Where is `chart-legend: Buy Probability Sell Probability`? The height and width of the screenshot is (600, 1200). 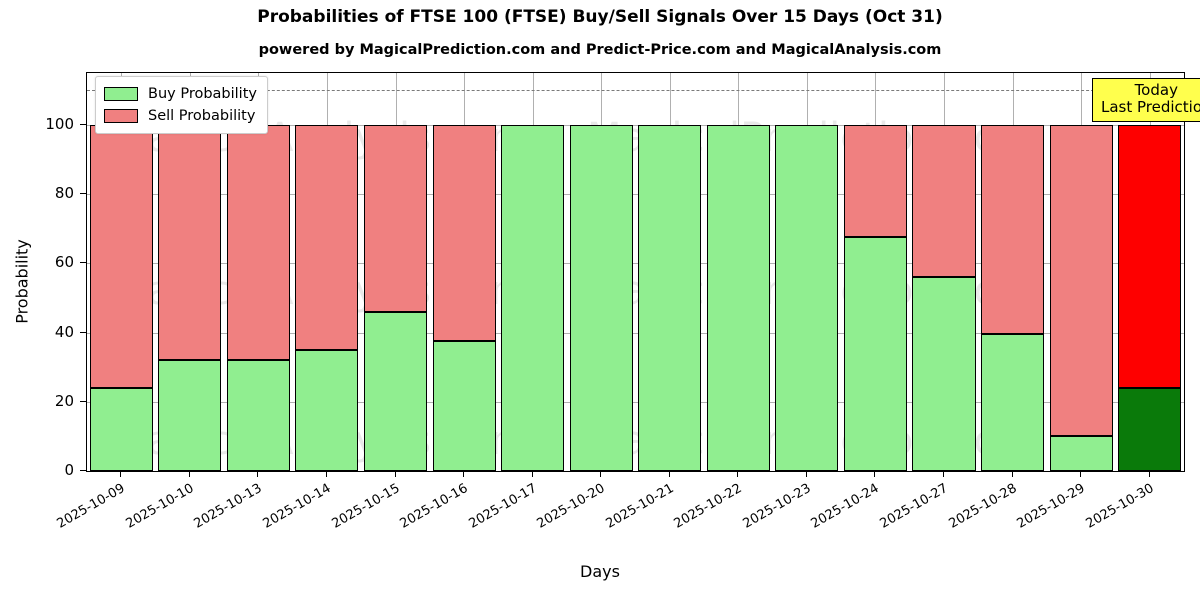
chart-legend: Buy Probability Sell Probability is located at coordinates (181, 105).